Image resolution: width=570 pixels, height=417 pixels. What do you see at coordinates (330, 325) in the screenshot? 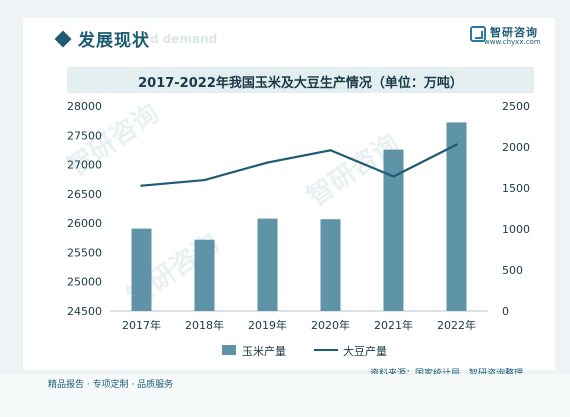
I see `x-tick-label: 2020年` at bounding box center [330, 325].